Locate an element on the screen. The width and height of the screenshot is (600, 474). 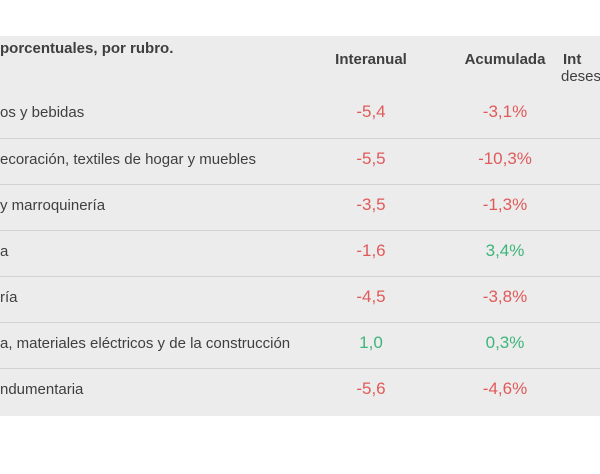
acumulada-value: -10,3% is located at coordinates (505, 158).